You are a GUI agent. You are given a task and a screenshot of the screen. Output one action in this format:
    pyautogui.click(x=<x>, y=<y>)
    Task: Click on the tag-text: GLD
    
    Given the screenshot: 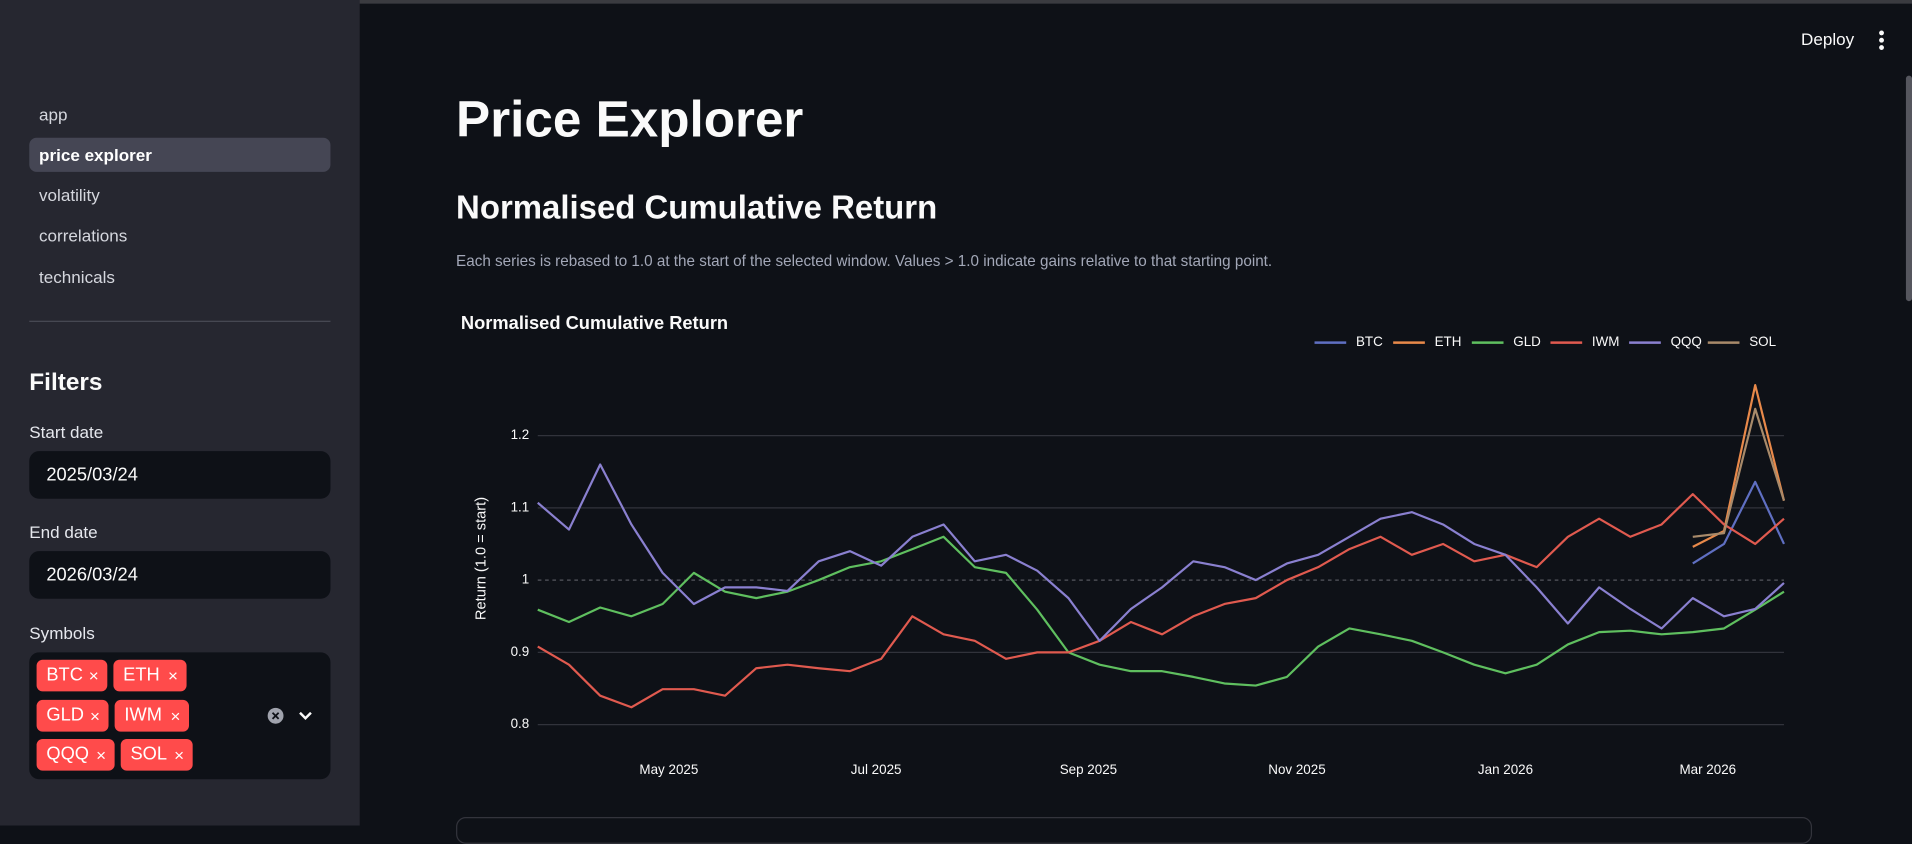 What is the action you would take?
    pyautogui.click(x=65, y=715)
    